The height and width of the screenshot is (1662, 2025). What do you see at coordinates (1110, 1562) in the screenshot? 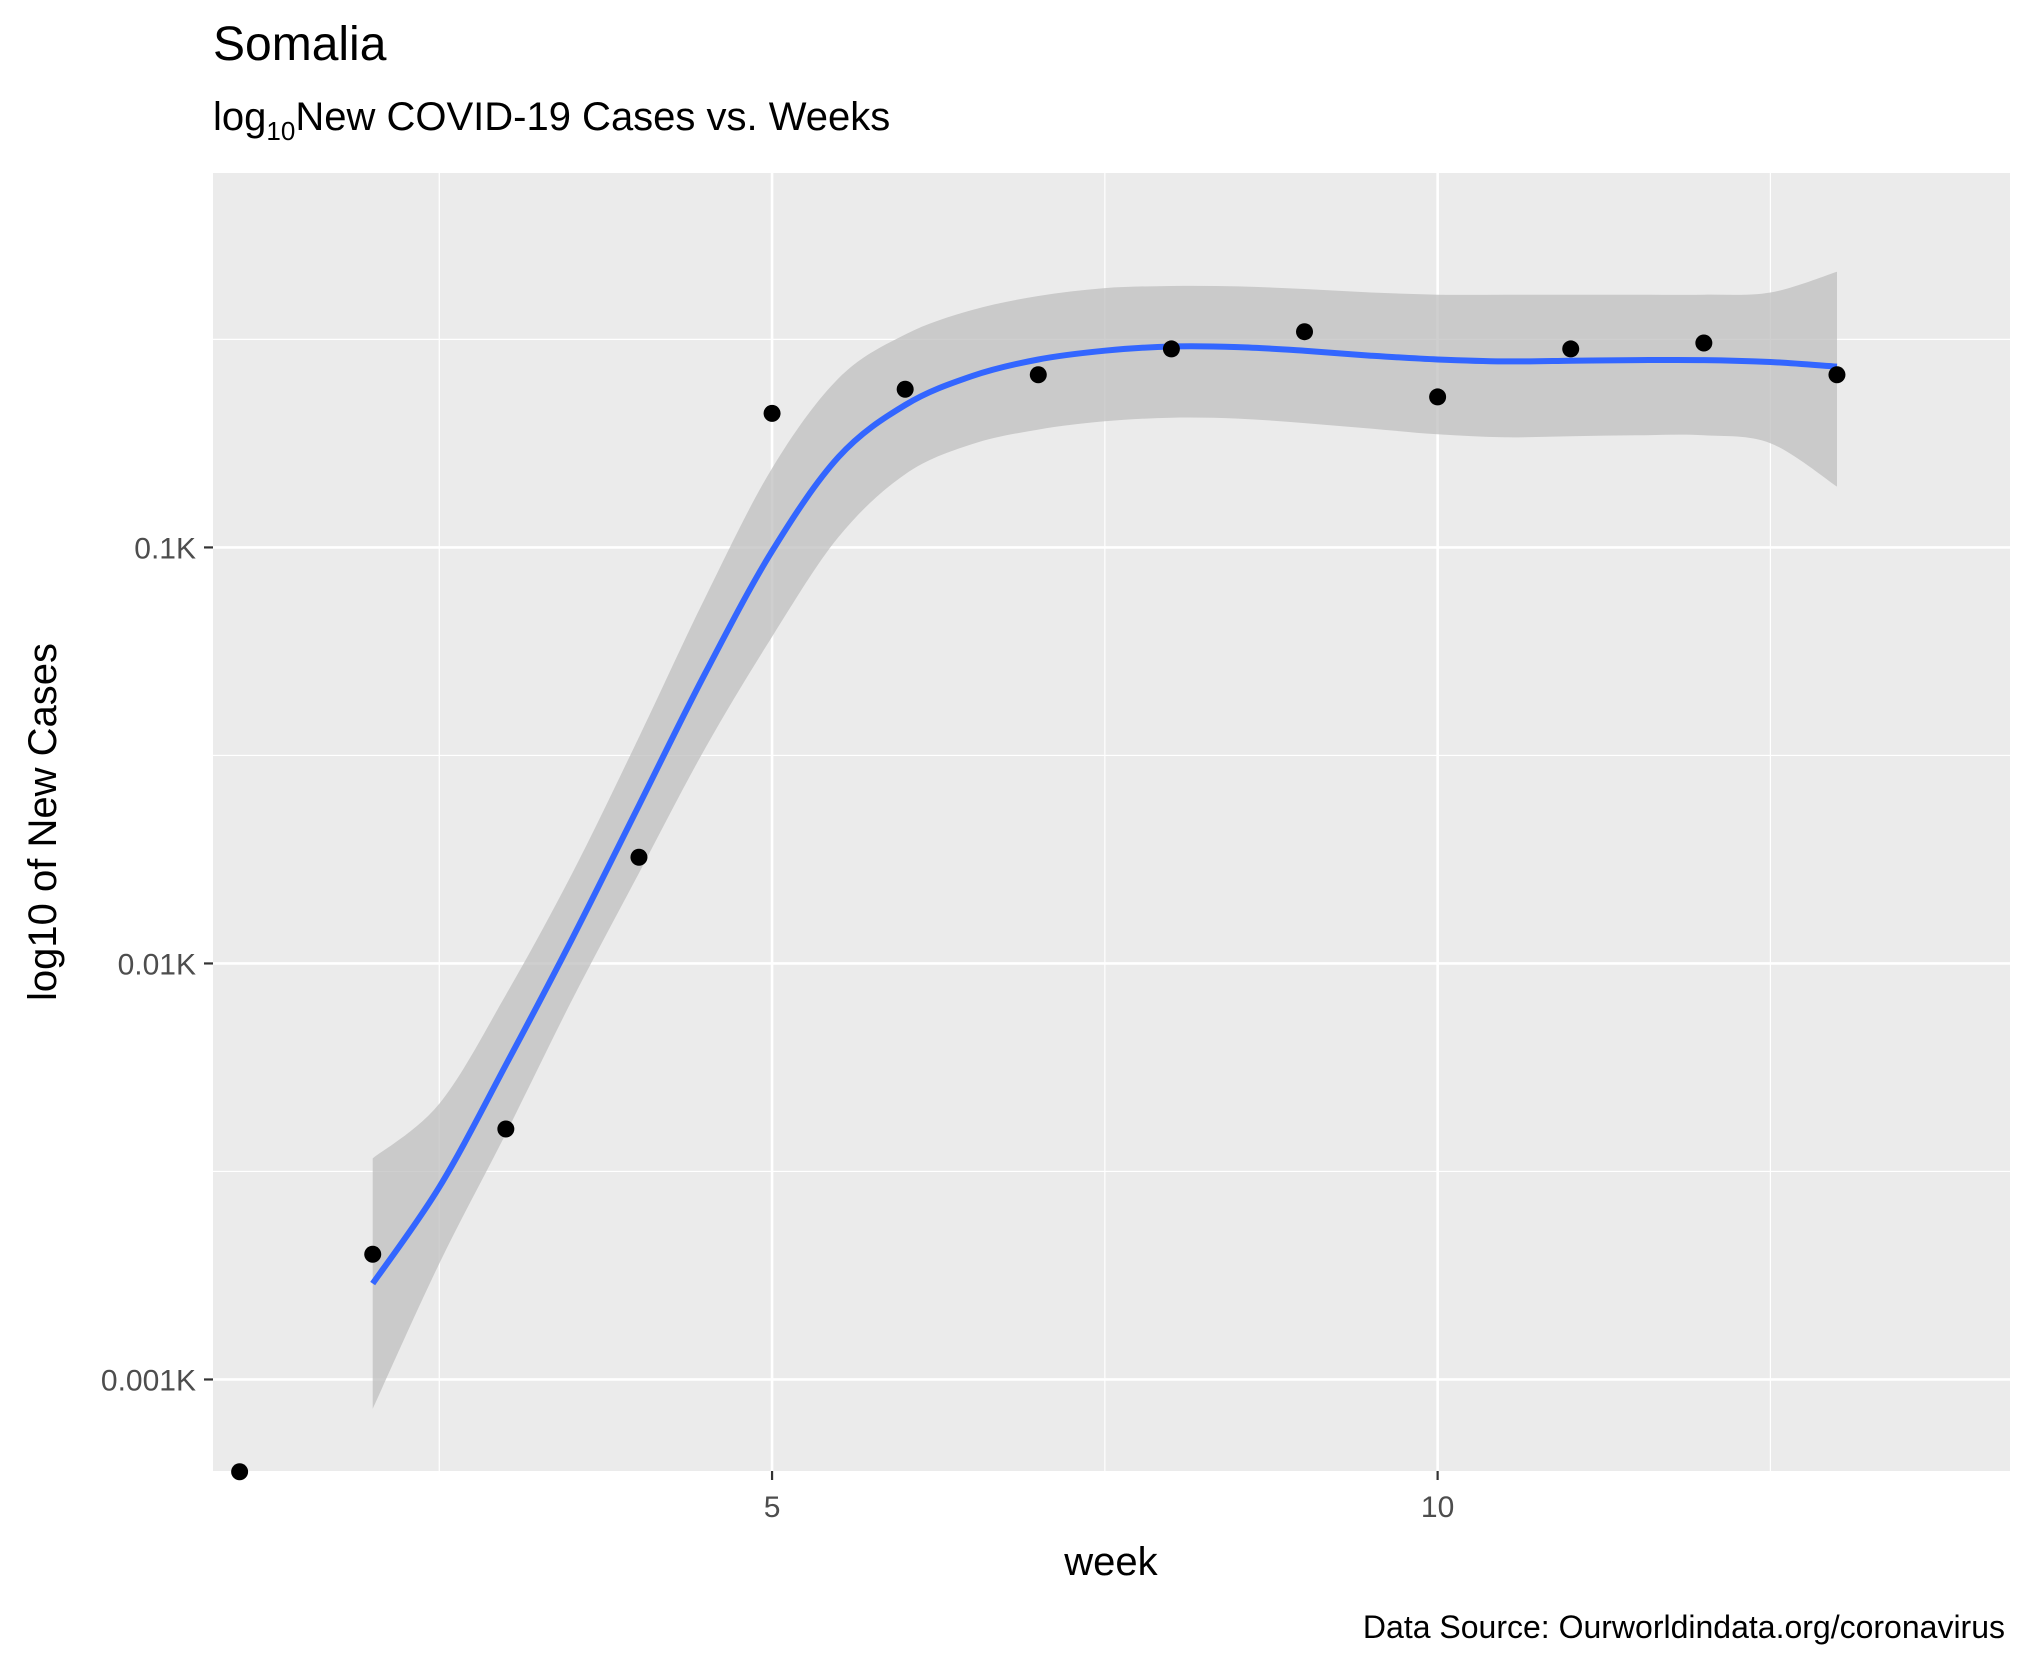
I see `x-axis-title: week` at bounding box center [1110, 1562].